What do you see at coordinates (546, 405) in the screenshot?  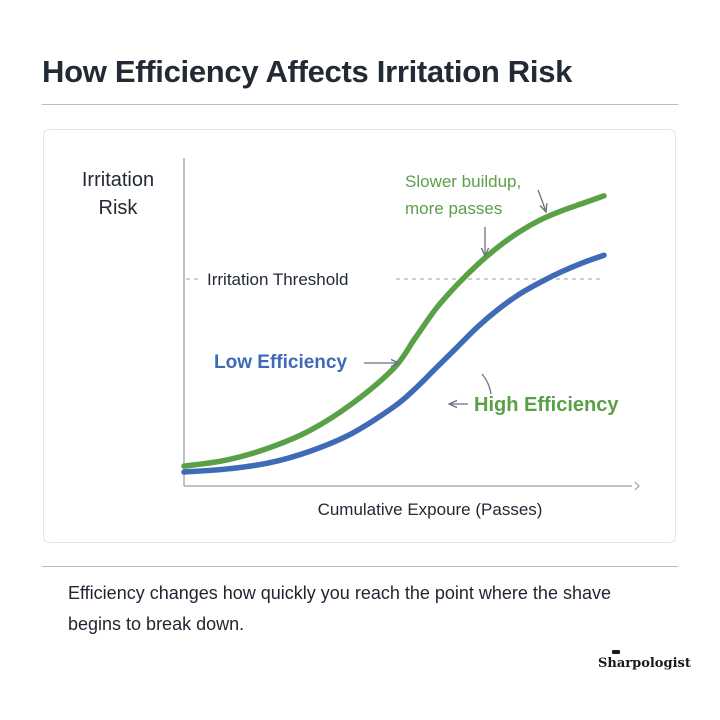 I see `legend-label-high-efficiency: High Efficiency` at bounding box center [546, 405].